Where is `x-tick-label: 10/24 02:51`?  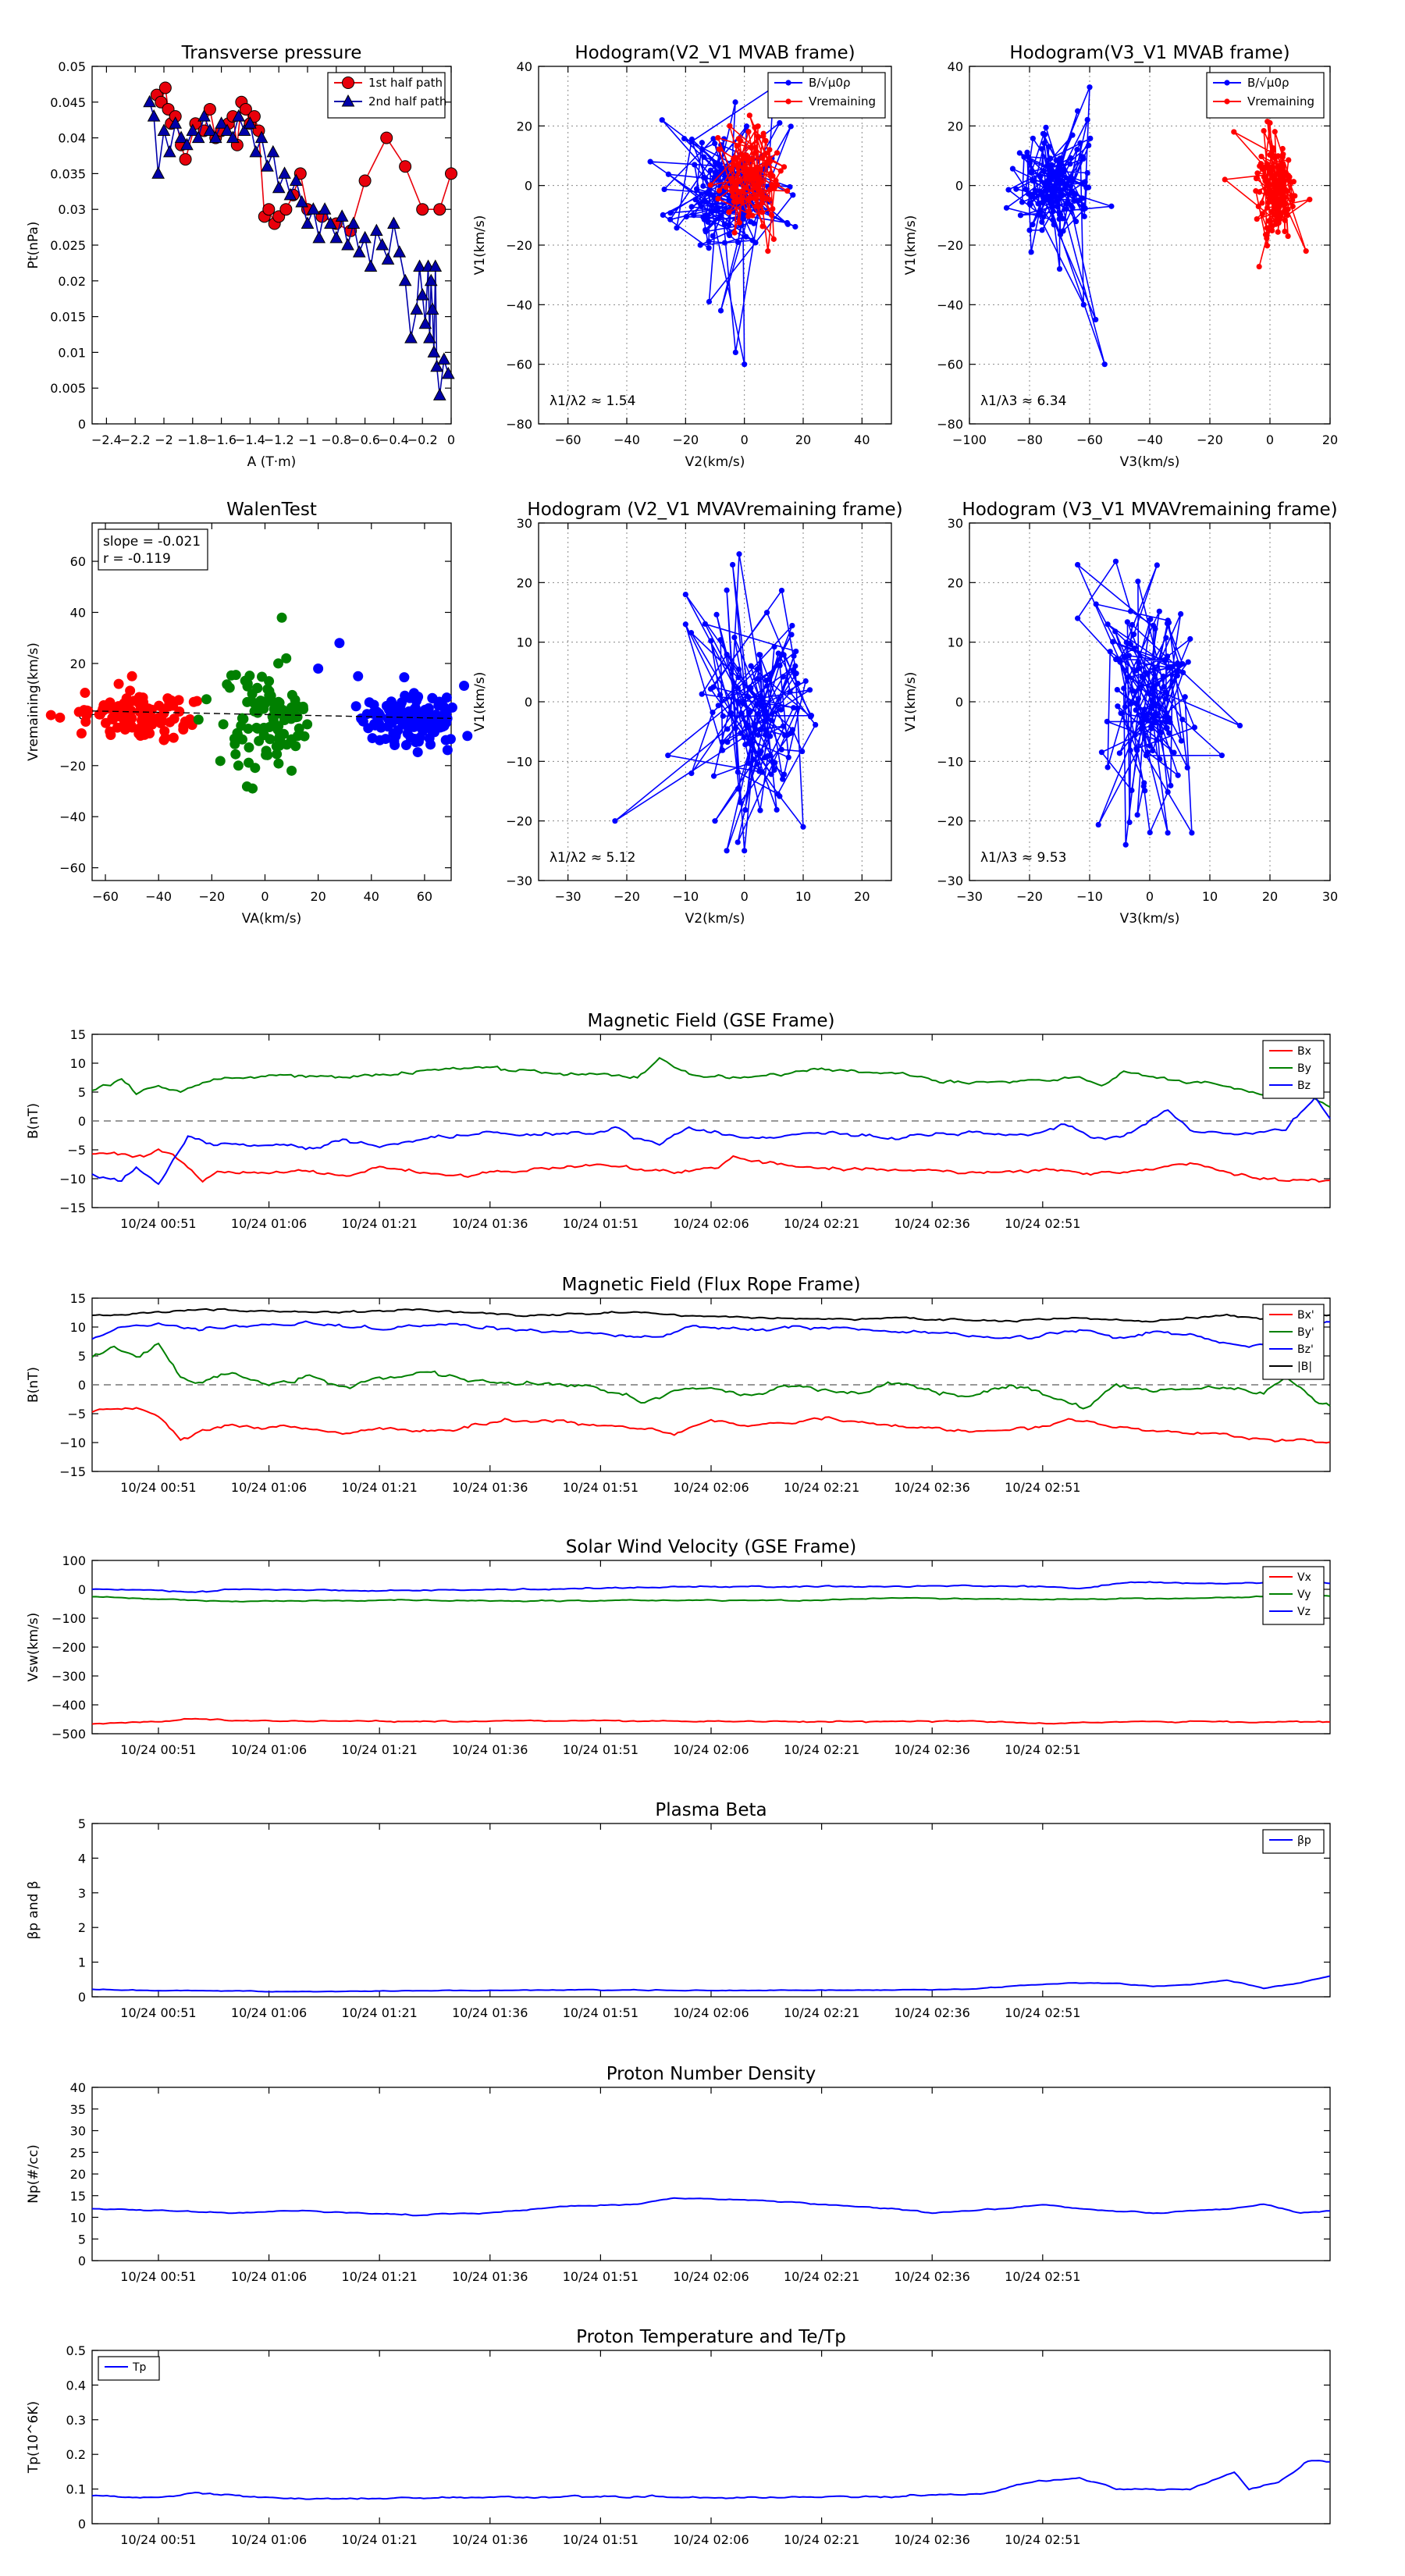 x-tick-label: 10/24 02:51 is located at coordinates (1042, 2012).